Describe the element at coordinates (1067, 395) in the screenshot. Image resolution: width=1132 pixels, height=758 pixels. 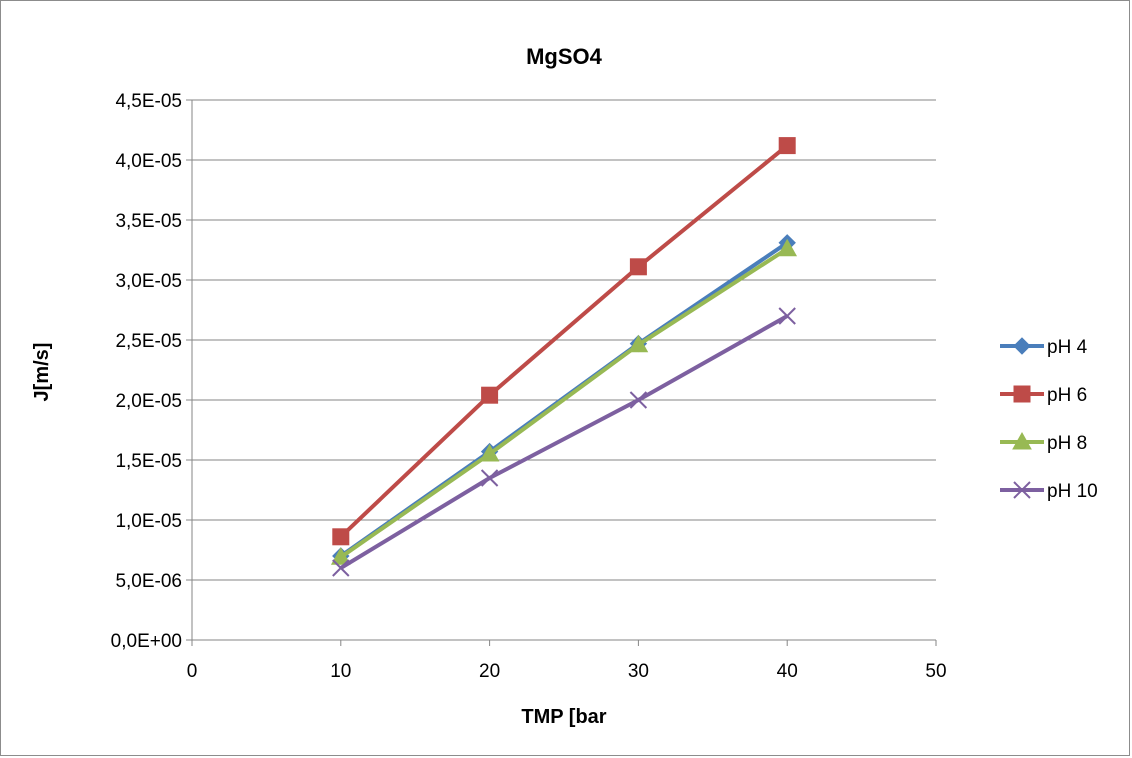
I see `legend-label: pH 6` at that location.